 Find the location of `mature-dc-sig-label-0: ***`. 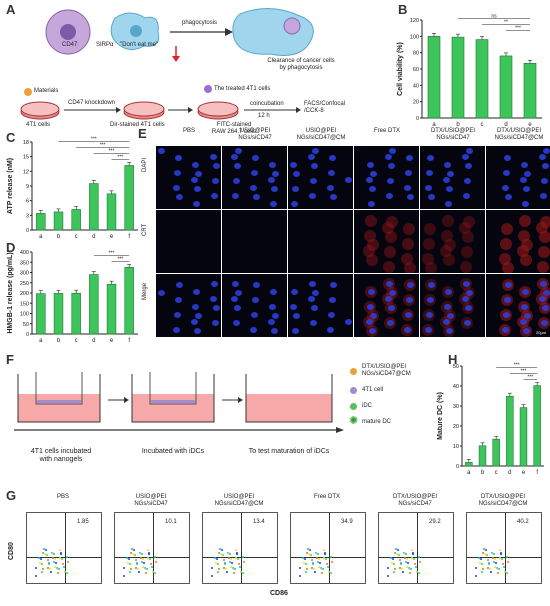

mature-dc-sig-label-0: *** is located at coordinates (530, 378).